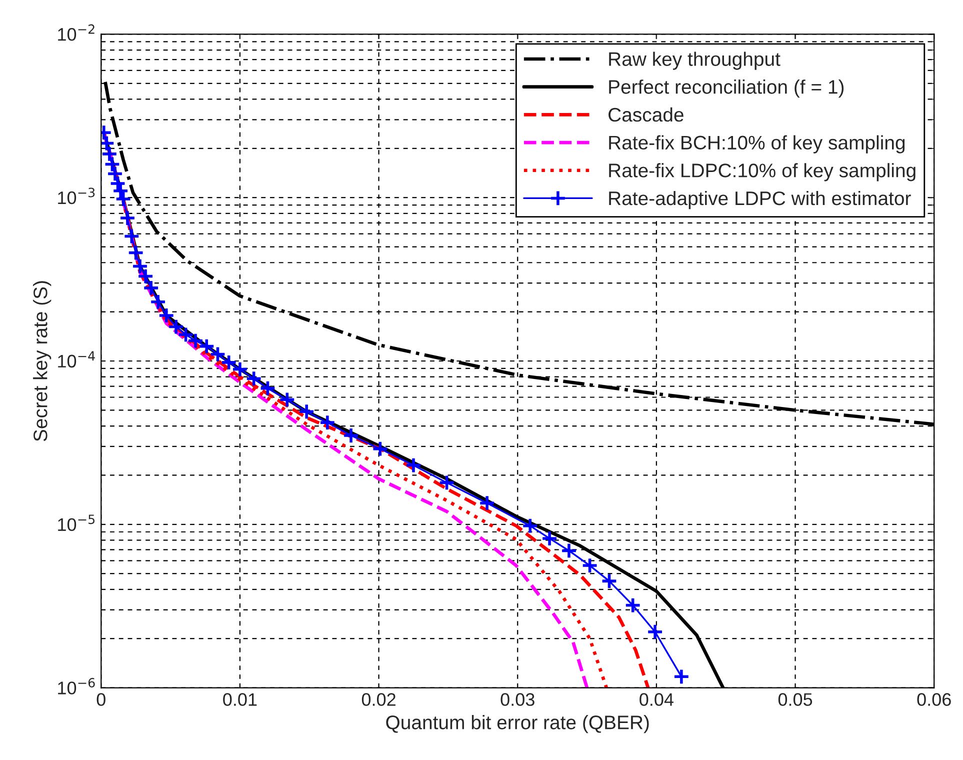 The width and height of the screenshot is (963, 760). Describe the element at coordinates (694, 61) in the screenshot. I see `legend-label: Raw key throughput` at that location.